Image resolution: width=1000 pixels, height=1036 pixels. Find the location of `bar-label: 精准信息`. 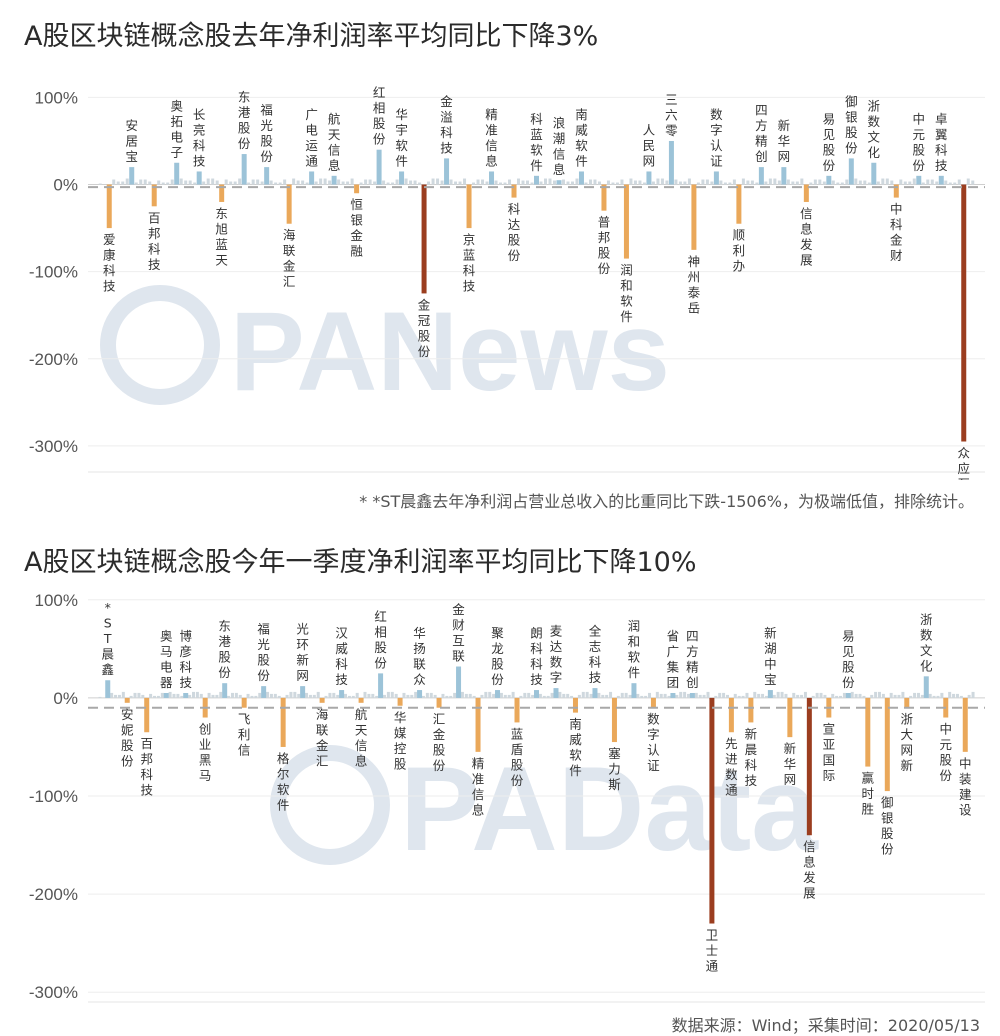

bar-label: 精准信息 is located at coordinates (491, 138).